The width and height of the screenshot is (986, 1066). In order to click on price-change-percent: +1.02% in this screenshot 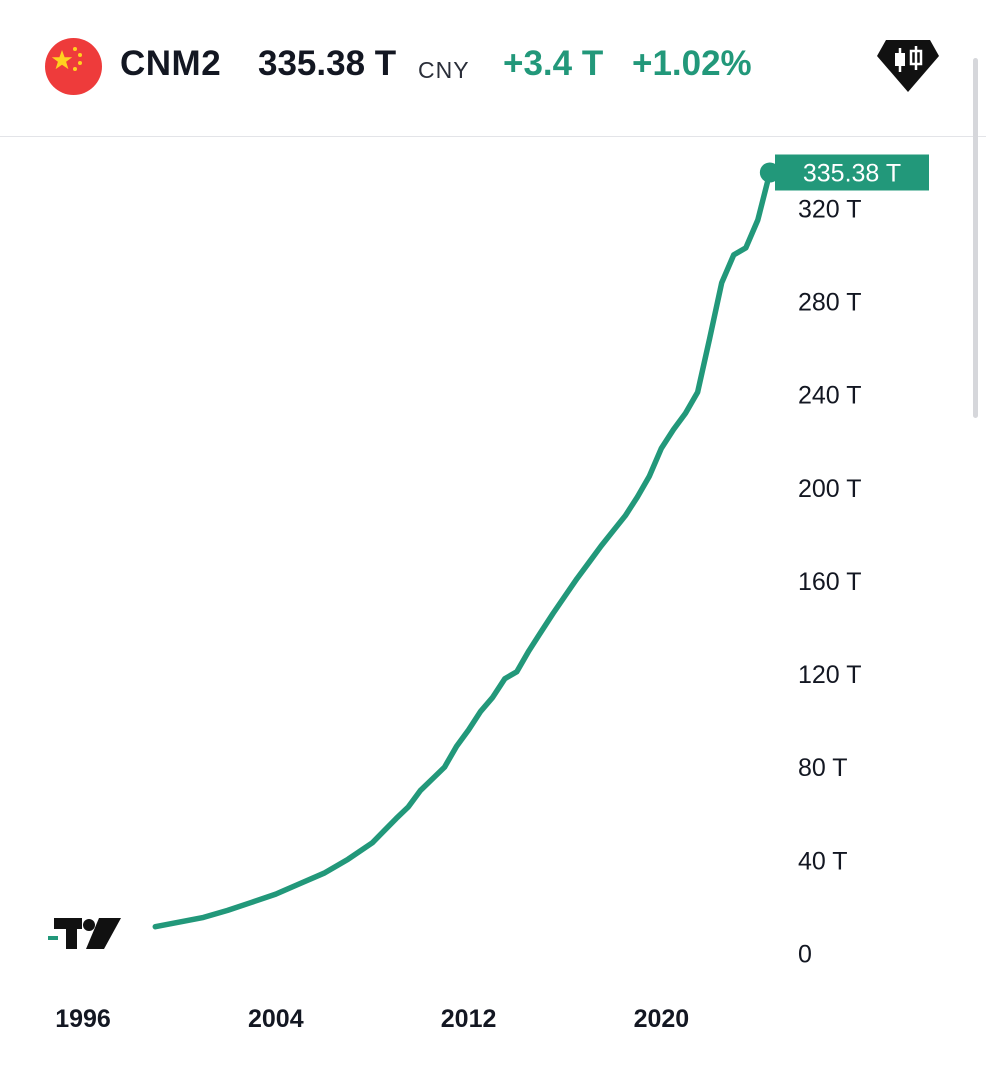, I will do `click(692, 63)`.